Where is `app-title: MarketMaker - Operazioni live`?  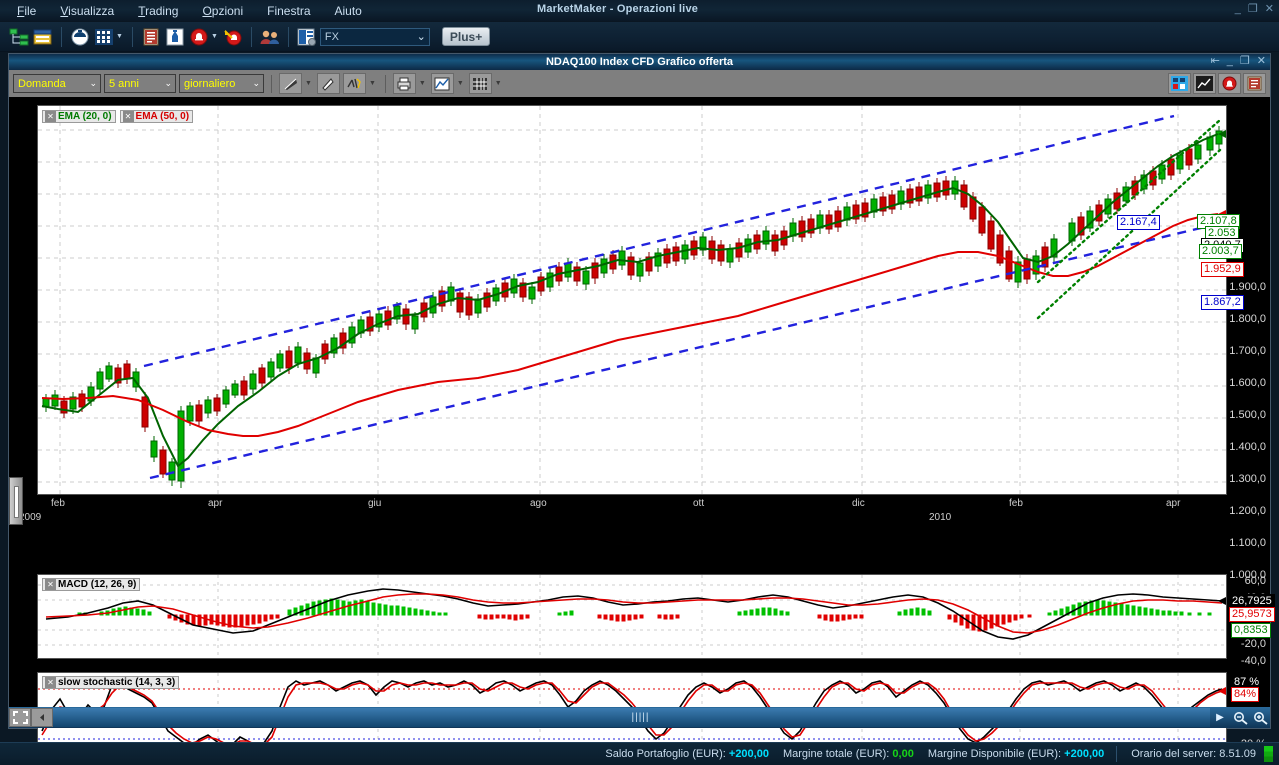 app-title: MarketMaker - Operazioni live is located at coordinates (618, 9).